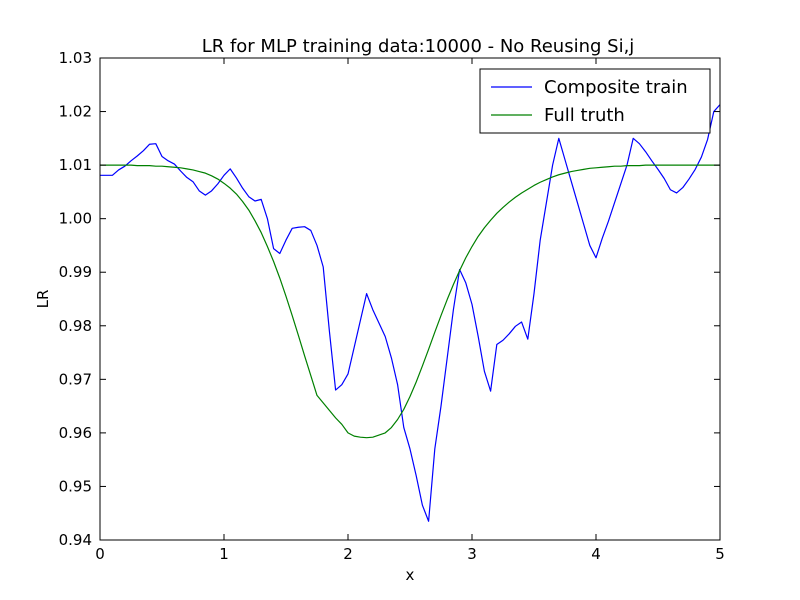  Describe the element at coordinates (75, 58) in the screenshot. I see `y-tick-label: 1.03` at that location.